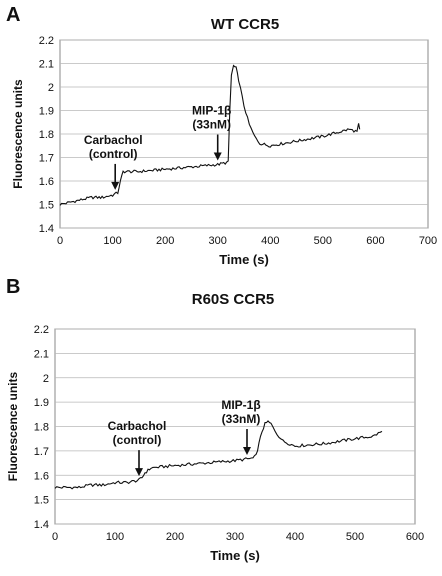 This screenshot has width=442, height=576. What do you see at coordinates (240, 405) in the screenshot?
I see `annotation-label-b: MIP-1β` at bounding box center [240, 405].